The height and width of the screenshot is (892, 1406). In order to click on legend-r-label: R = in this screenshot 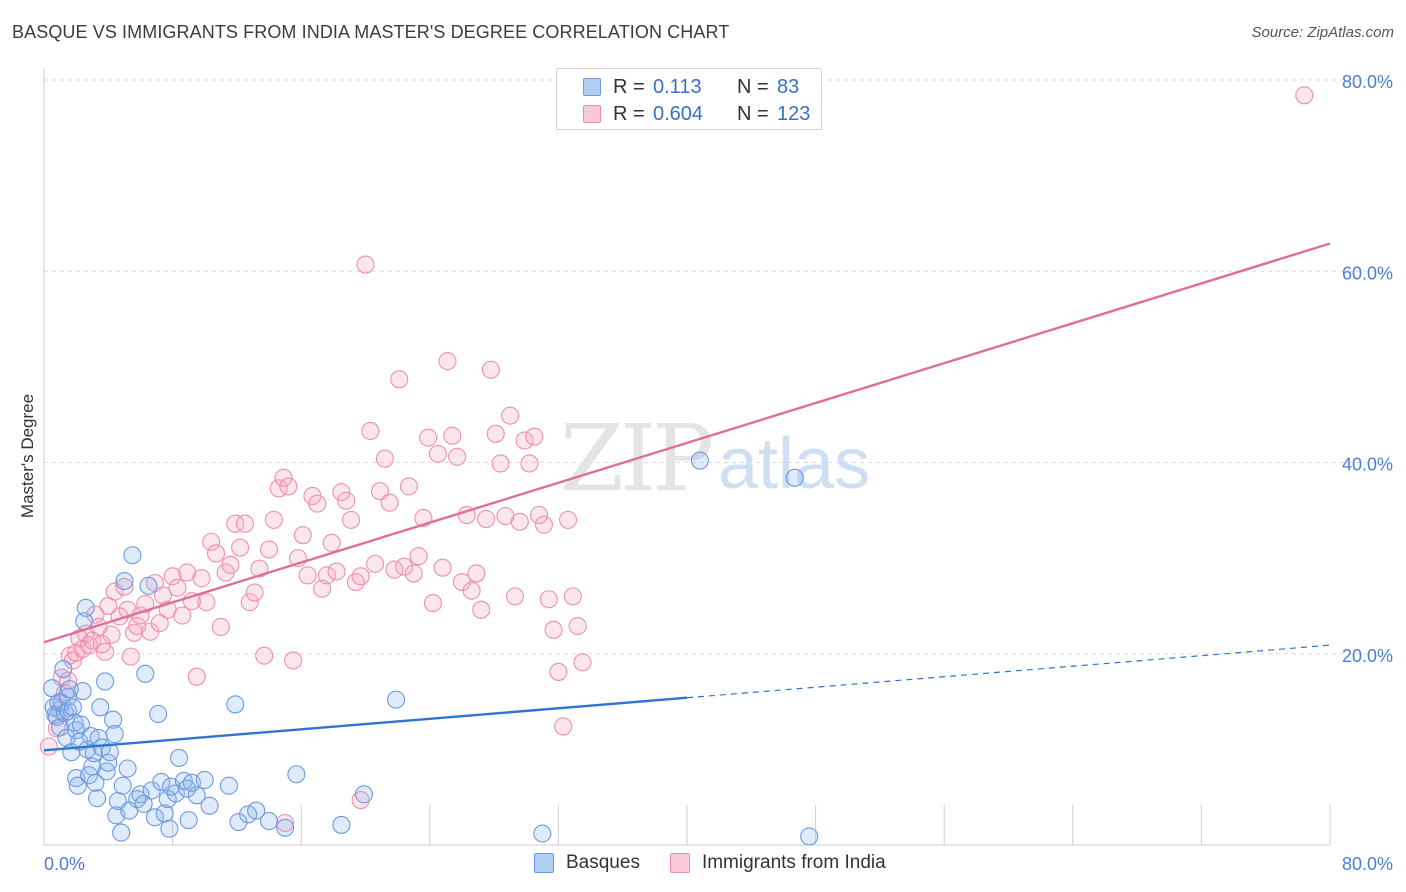, I will do `click(629, 113)`.